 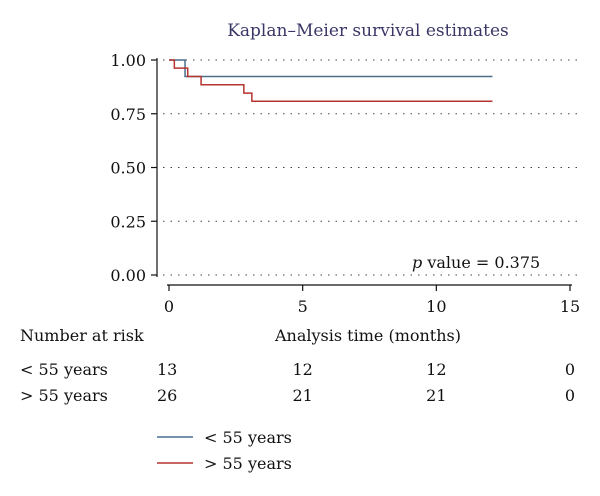 I want to click on x-tick-label: 5, so click(x=303, y=306).